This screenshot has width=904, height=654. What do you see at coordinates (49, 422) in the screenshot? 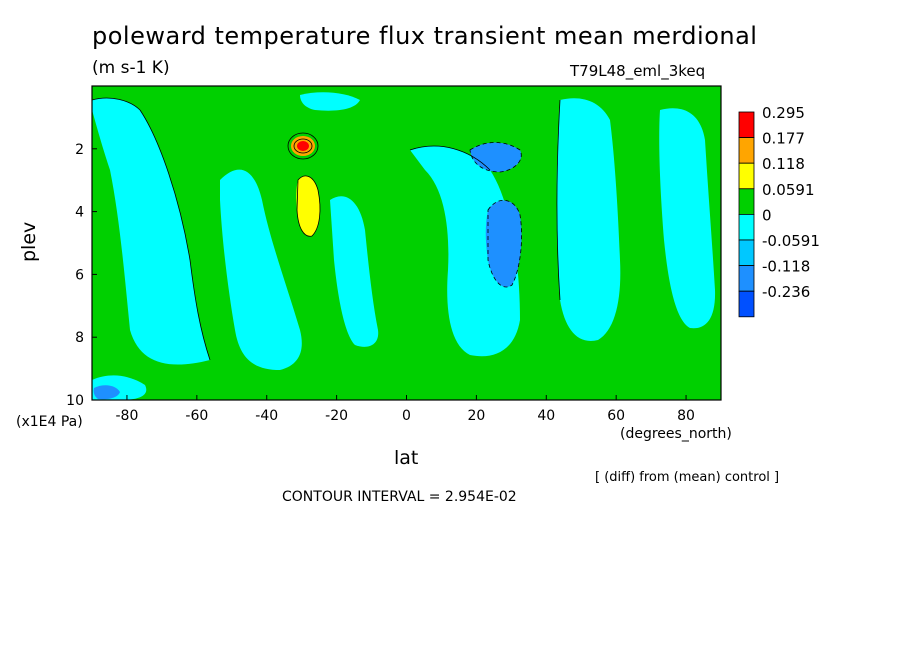
I see `y-units-label: (x1E4 Pa)` at bounding box center [49, 422].